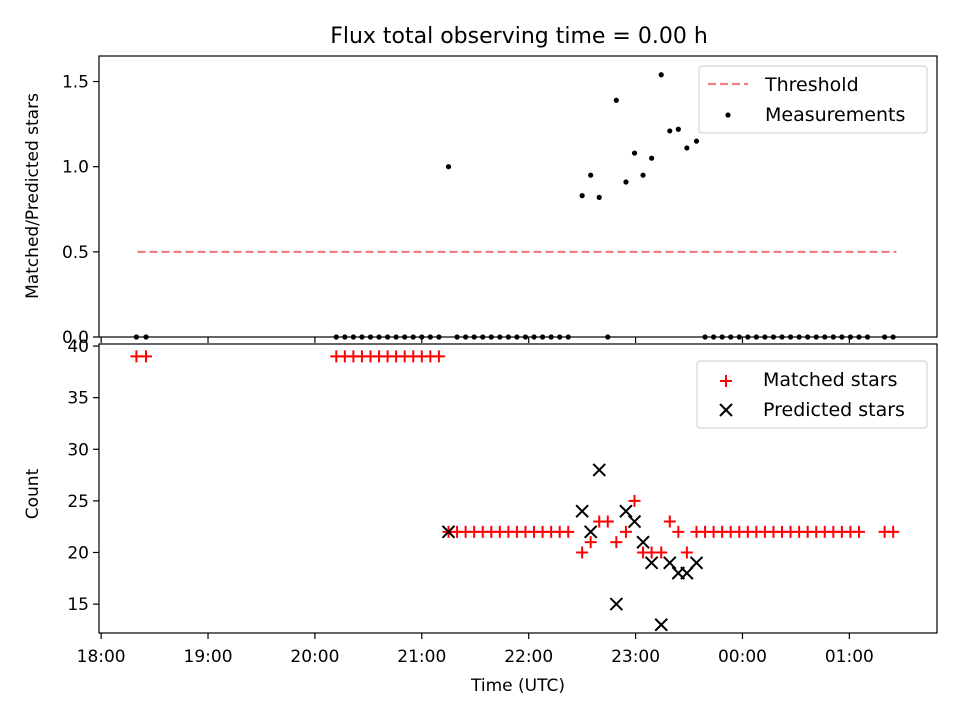 This screenshot has width=960, height=720. Describe the element at coordinates (75, 168) in the screenshot. I see `ratio-y-tick-label: 1.0` at that location.